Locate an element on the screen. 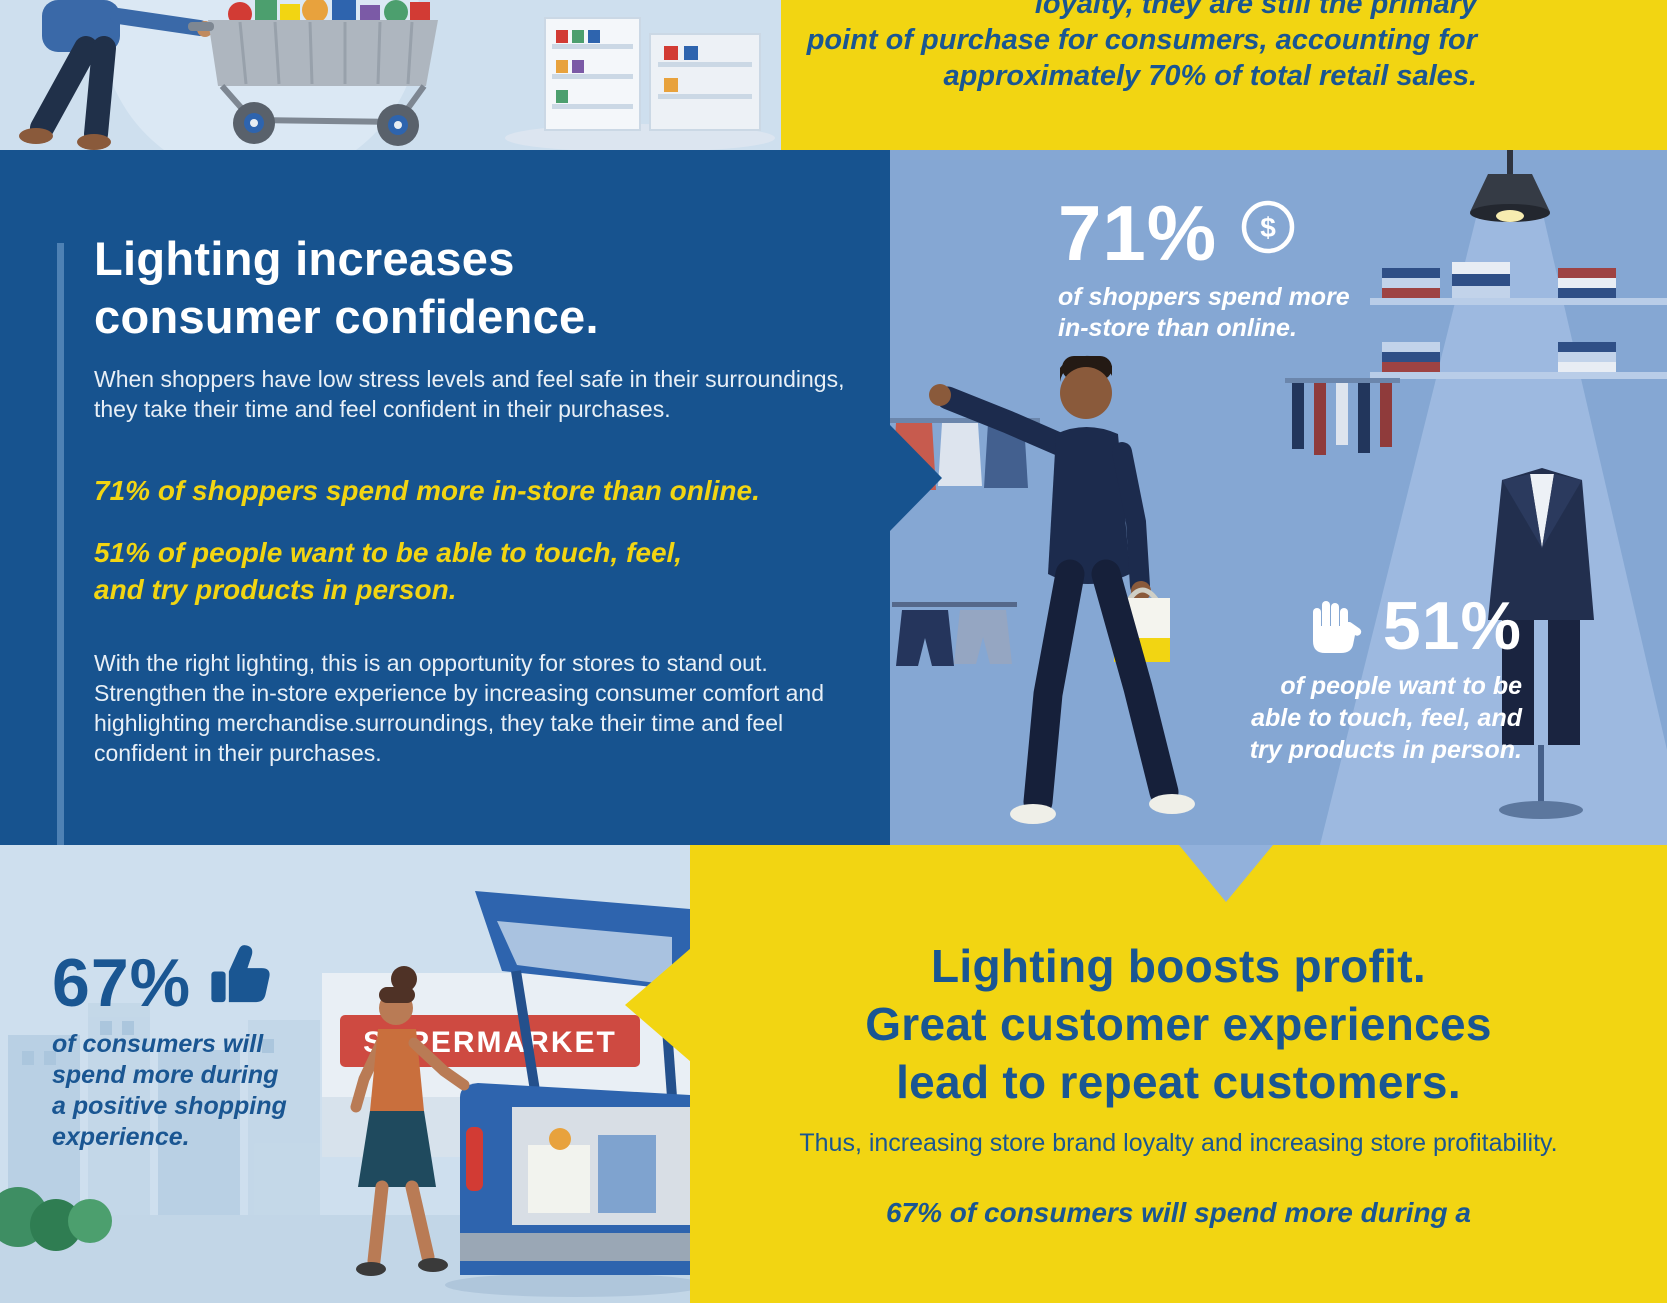 Image resolution: width=1667 pixels, height=1303 pixels. thumbs-up-icon is located at coordinates (240, 974).